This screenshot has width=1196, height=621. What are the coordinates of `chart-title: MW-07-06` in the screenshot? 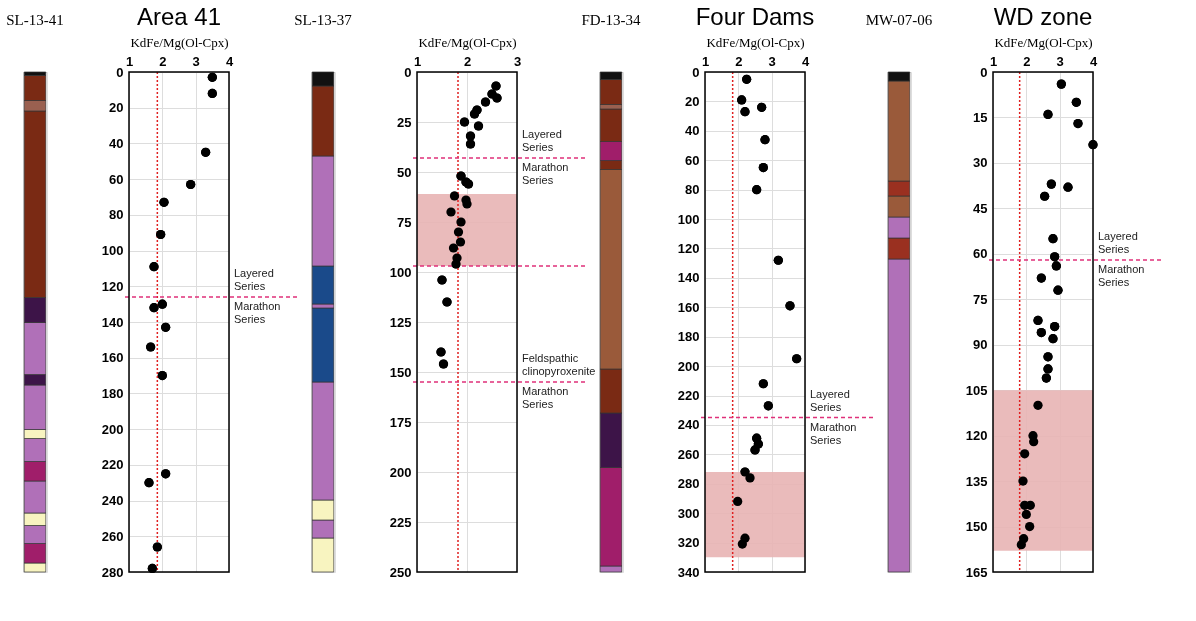 It's located at (899, 19).